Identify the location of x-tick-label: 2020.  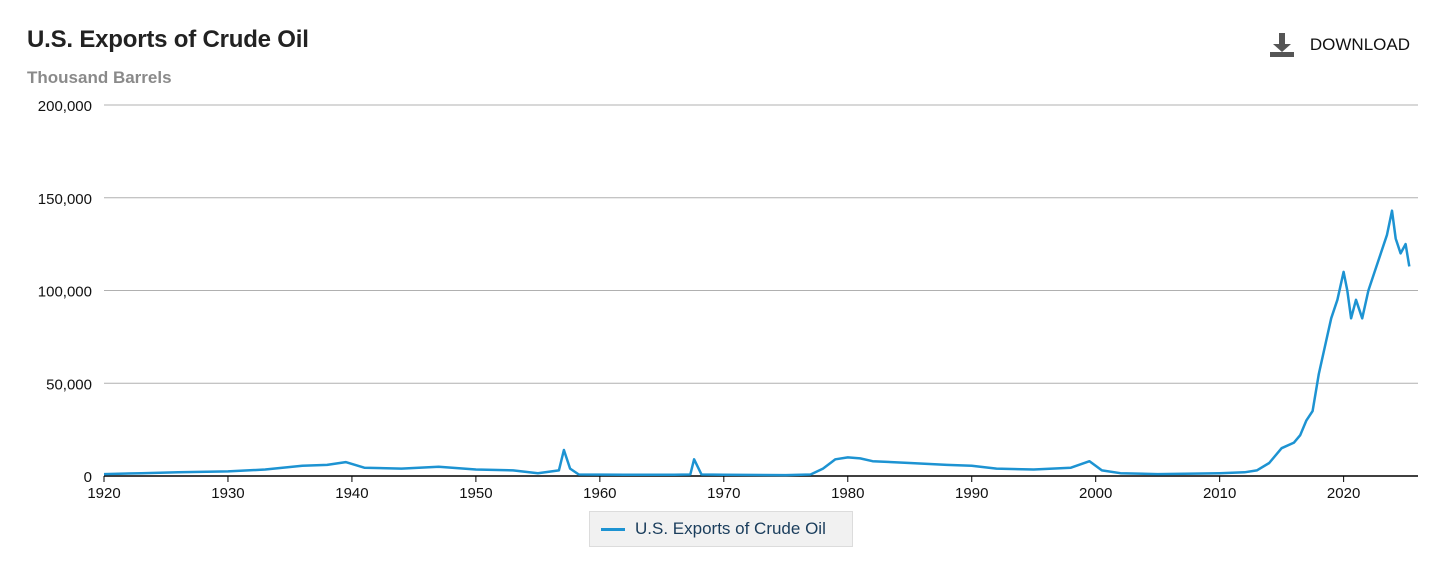
(1343, 493).